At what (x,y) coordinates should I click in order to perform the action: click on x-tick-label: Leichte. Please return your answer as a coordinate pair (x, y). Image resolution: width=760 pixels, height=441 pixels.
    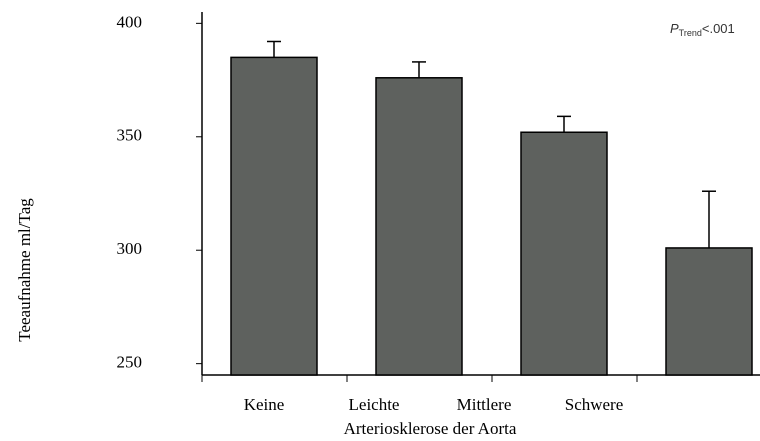
    Looking at the image, I should click on (374, 404).